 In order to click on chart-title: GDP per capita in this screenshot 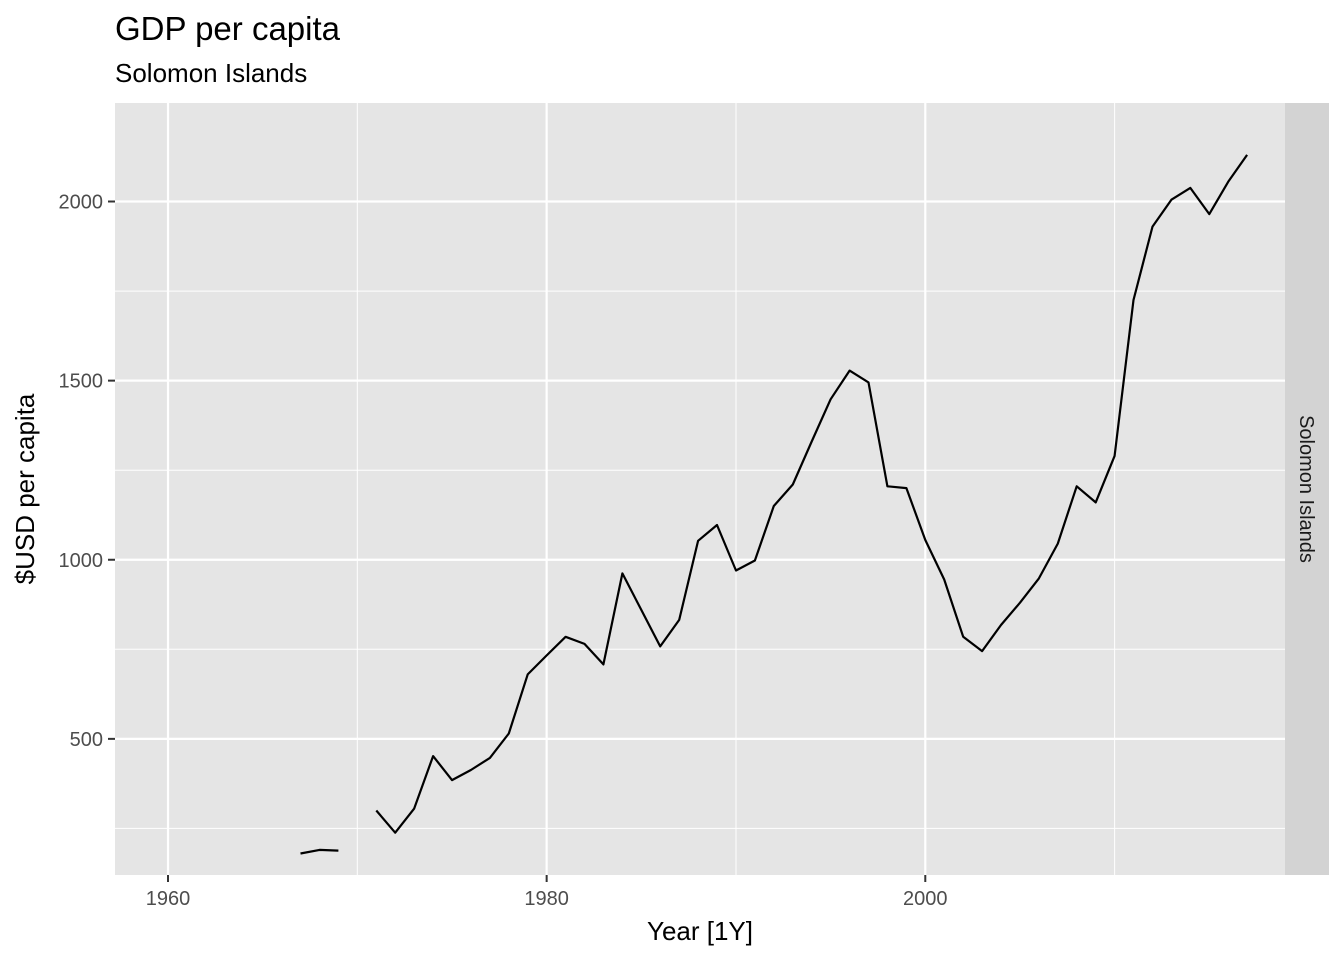, I will do `click(228, 28)`.